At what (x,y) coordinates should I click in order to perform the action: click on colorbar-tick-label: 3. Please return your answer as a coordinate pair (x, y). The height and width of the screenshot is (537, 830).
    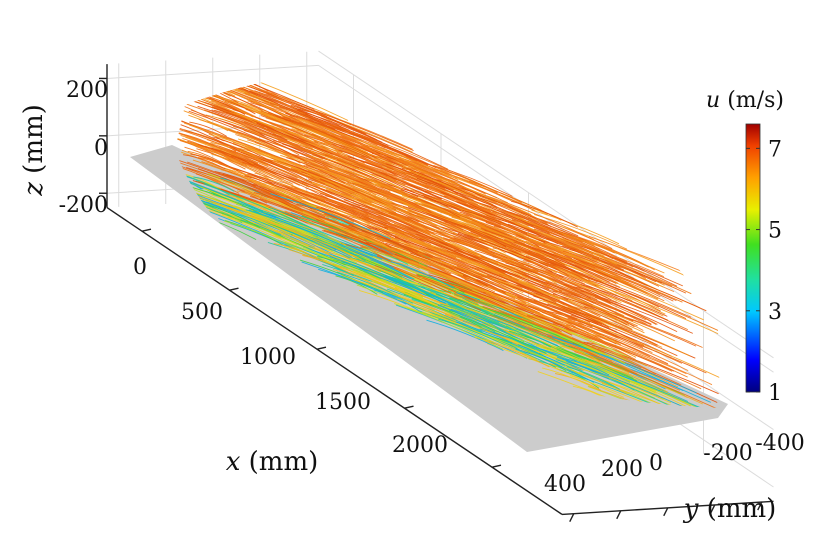
    Looking at the image, I should click on (775, 312).